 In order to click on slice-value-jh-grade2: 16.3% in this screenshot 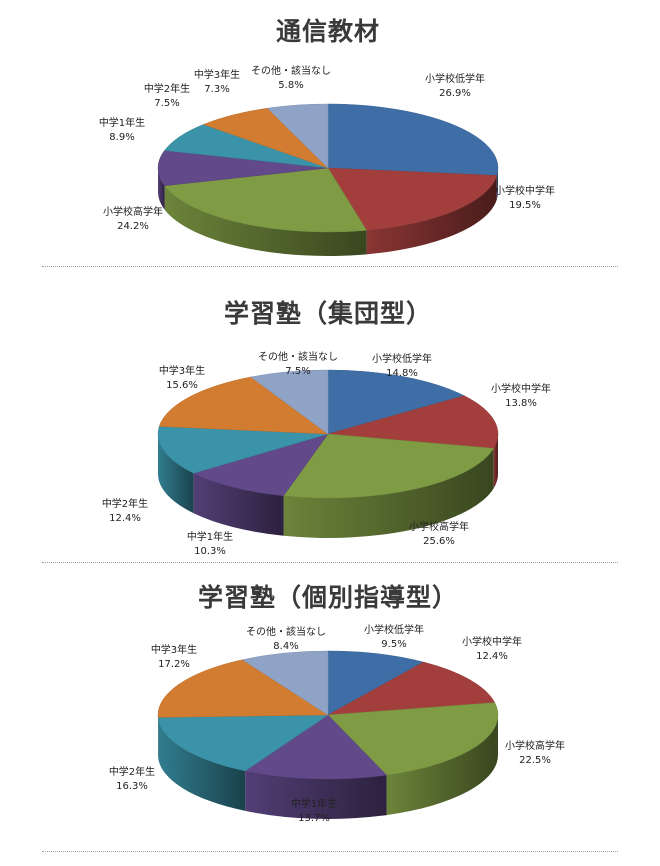, I will do `click(132, 786)`.